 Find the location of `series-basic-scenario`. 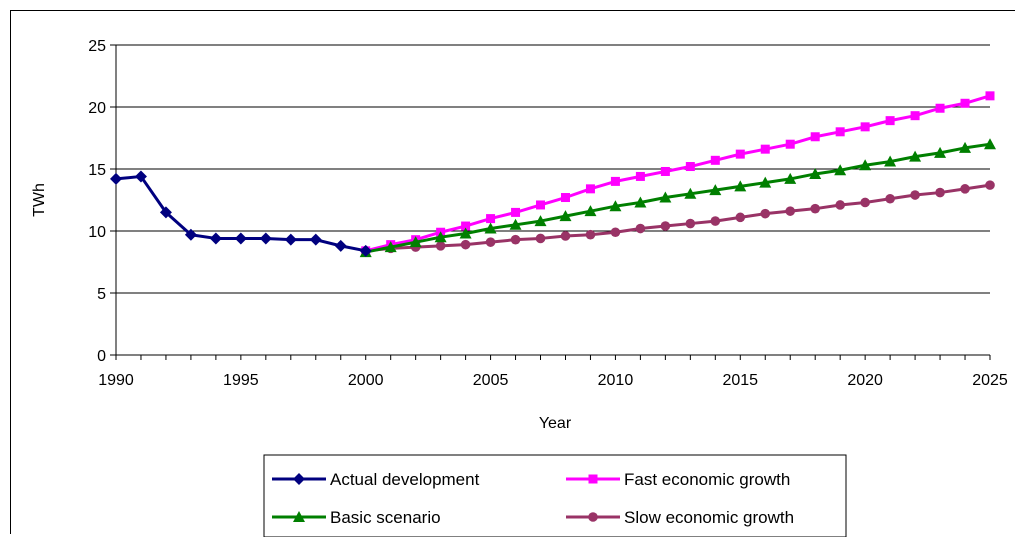

series-basic-scenario is located at coordinates (677, 198).